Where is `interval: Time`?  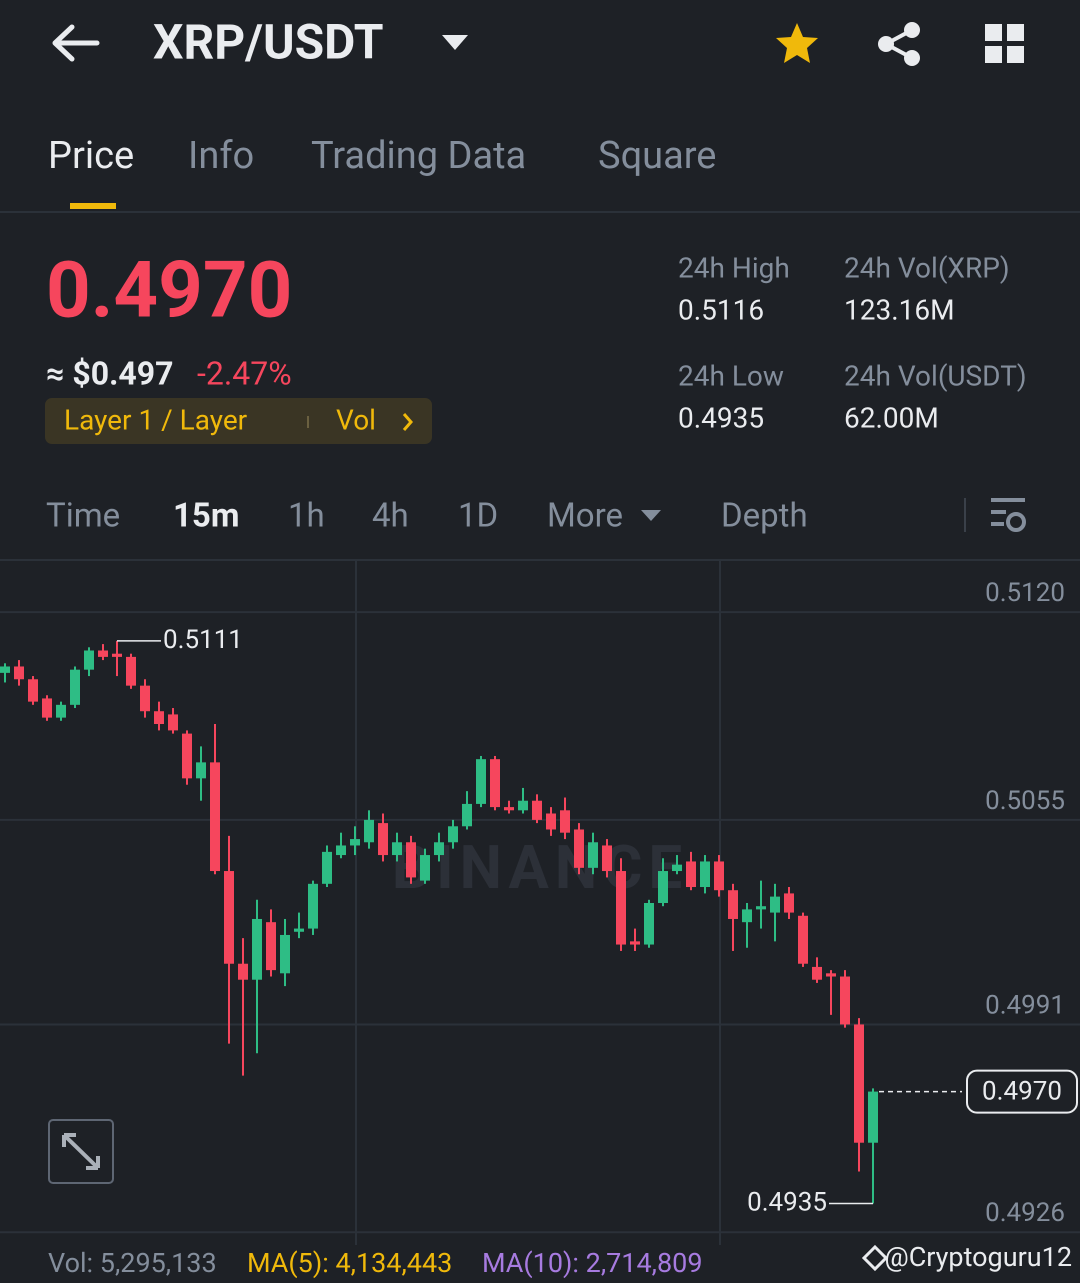
interval: Time is located at coordinates (83, 516).